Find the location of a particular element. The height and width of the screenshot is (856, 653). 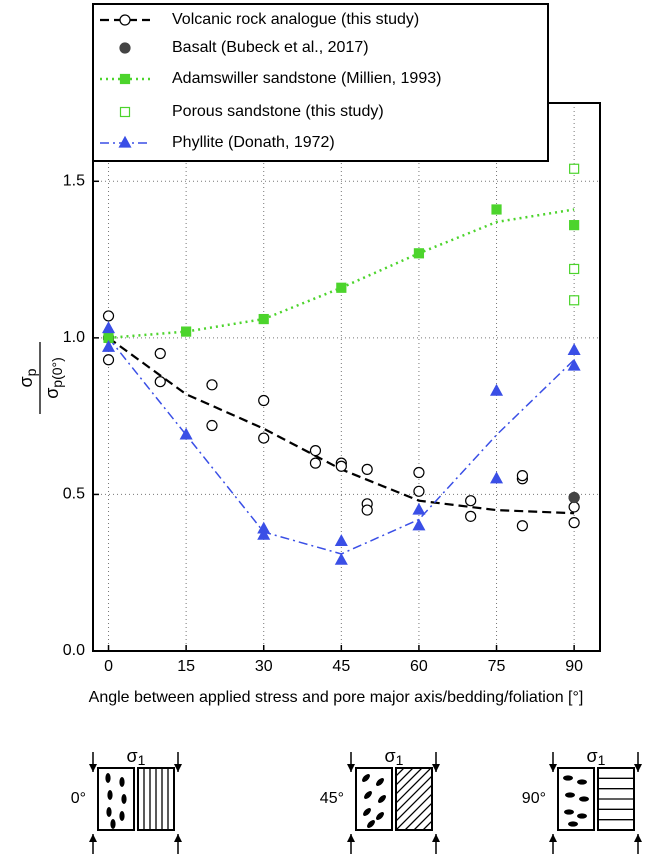

x-tick-label: 45 is located at coordinates (341, 666).